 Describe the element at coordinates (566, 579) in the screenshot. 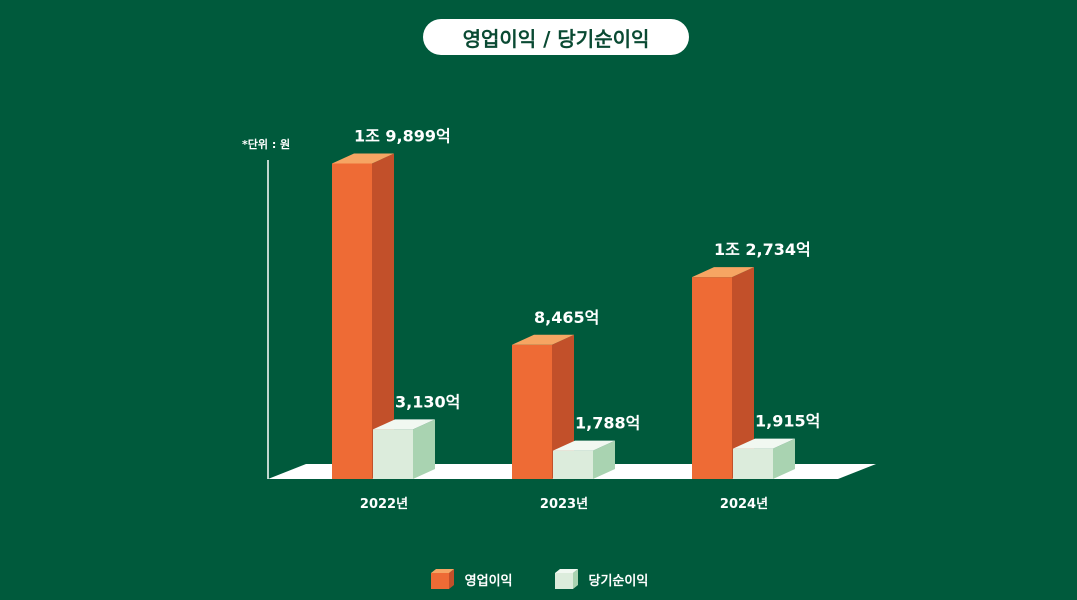

I see `legend-swatch-net` at that location.